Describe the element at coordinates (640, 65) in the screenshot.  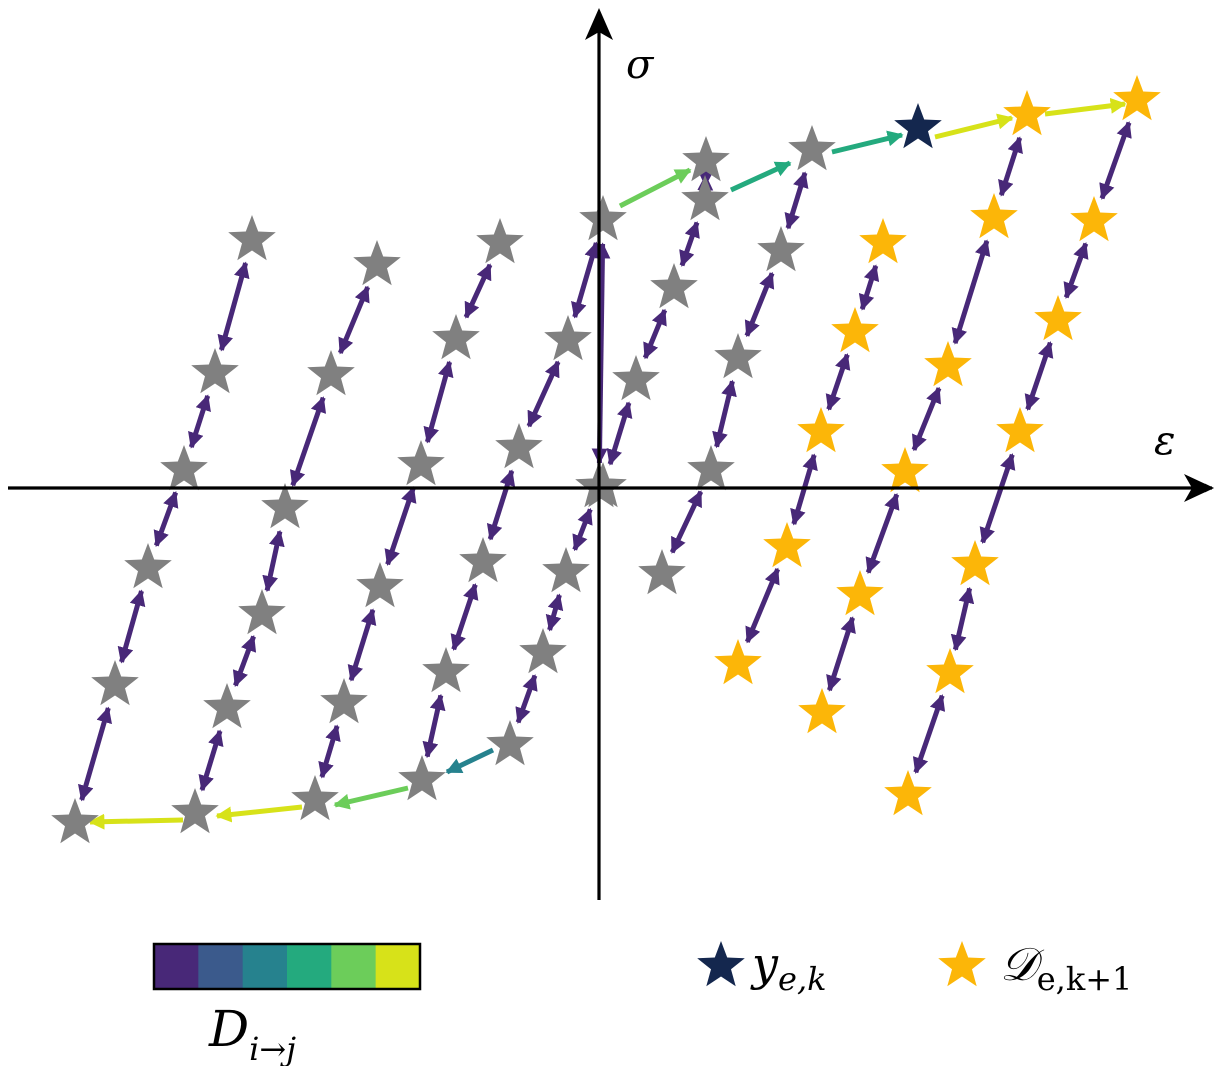
I see `stress-axis-label: σ` at that location.